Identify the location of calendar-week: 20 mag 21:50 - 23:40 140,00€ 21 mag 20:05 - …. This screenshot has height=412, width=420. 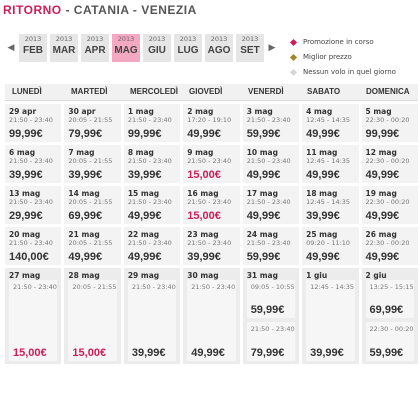
(211, 246).